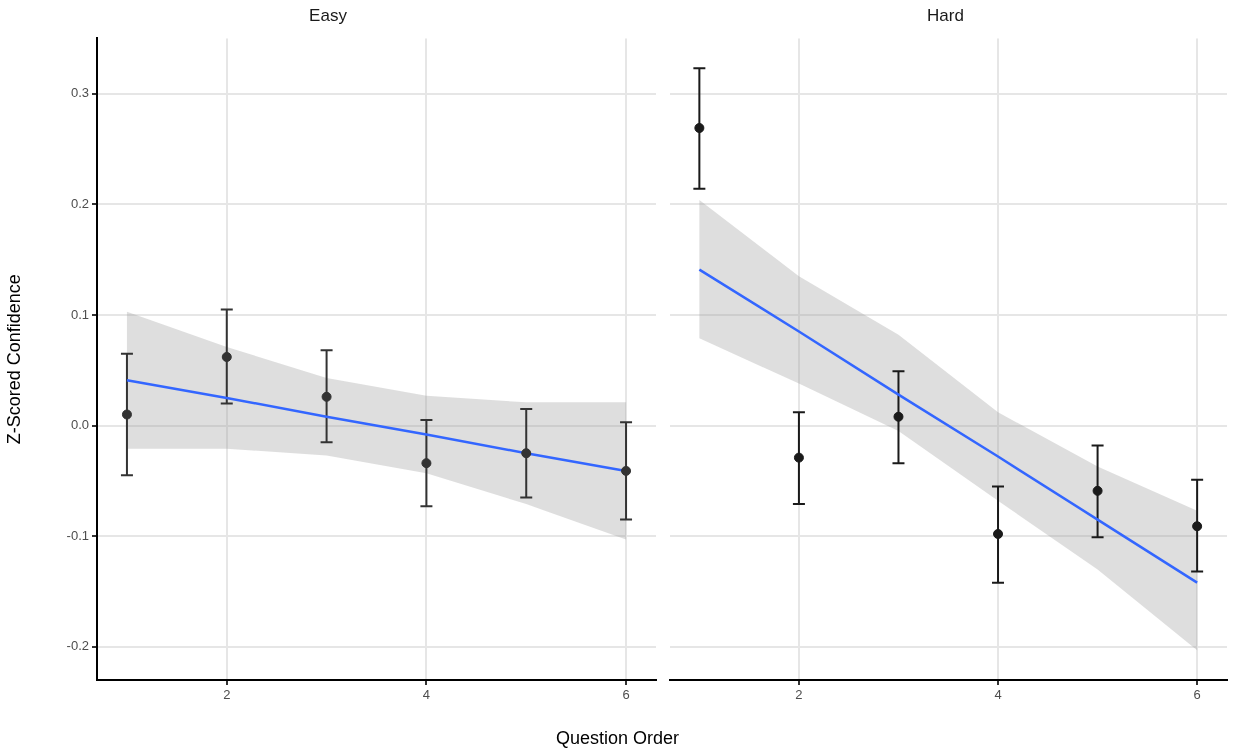 The width and height of the screenshot is (1235, 756). Describe the element at coordinates (79, 314) in the screenshot. I see `y-tick-label: 0.1` at that location.